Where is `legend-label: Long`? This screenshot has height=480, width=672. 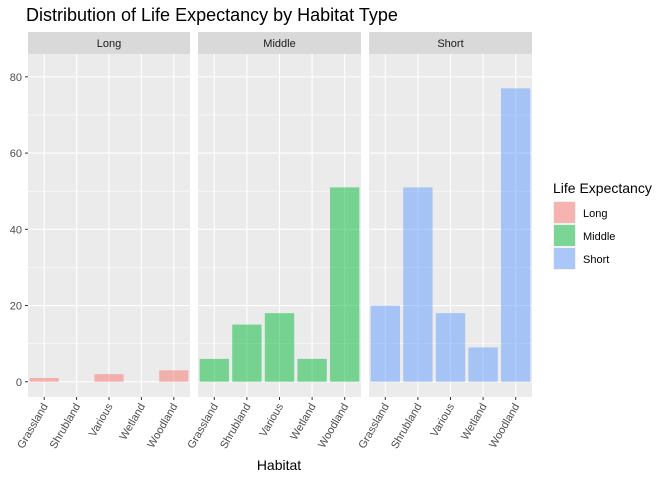
legend-label: Long is located at coordinates (595, 214).